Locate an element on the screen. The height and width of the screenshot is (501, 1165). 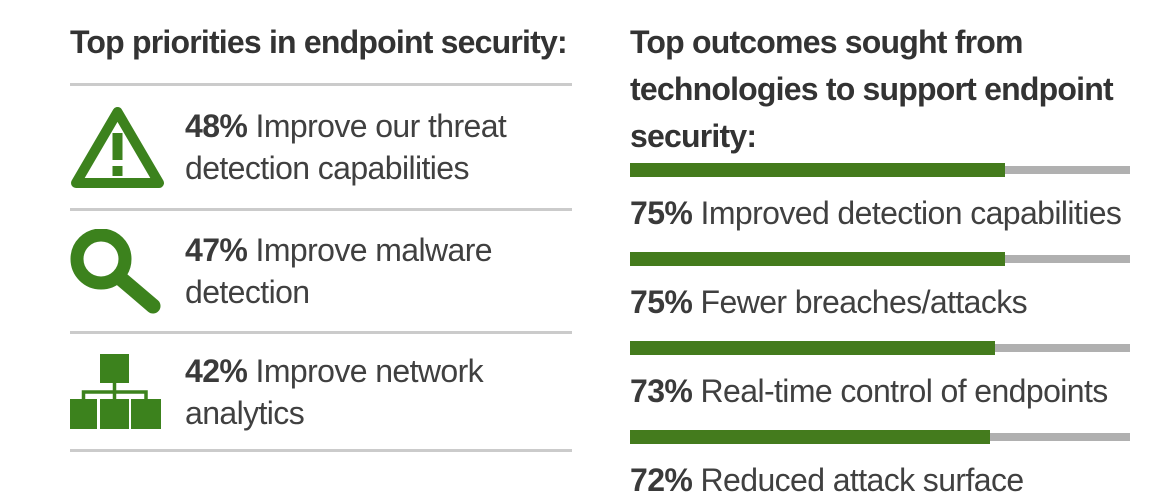
outcome-text: 75% Fewer breaches/attacks is located at coordinates (882, 302).